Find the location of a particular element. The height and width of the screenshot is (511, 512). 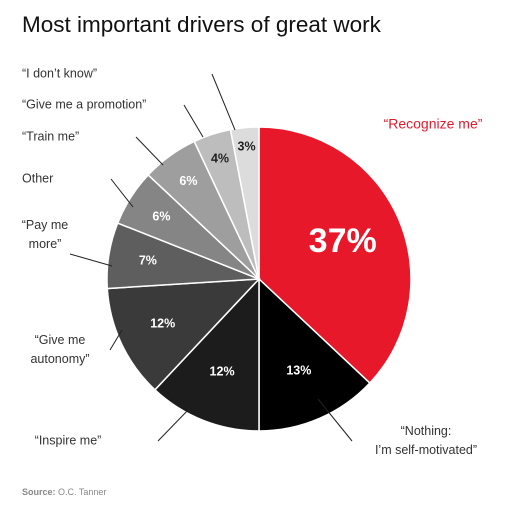

category-label: Other is located at coordinates (37, 178).